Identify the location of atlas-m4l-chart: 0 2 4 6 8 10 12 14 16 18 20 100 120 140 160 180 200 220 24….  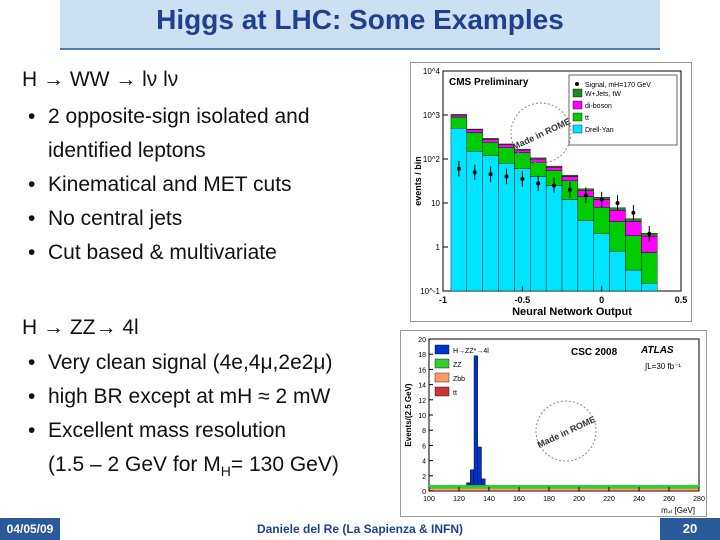
(554, 426).